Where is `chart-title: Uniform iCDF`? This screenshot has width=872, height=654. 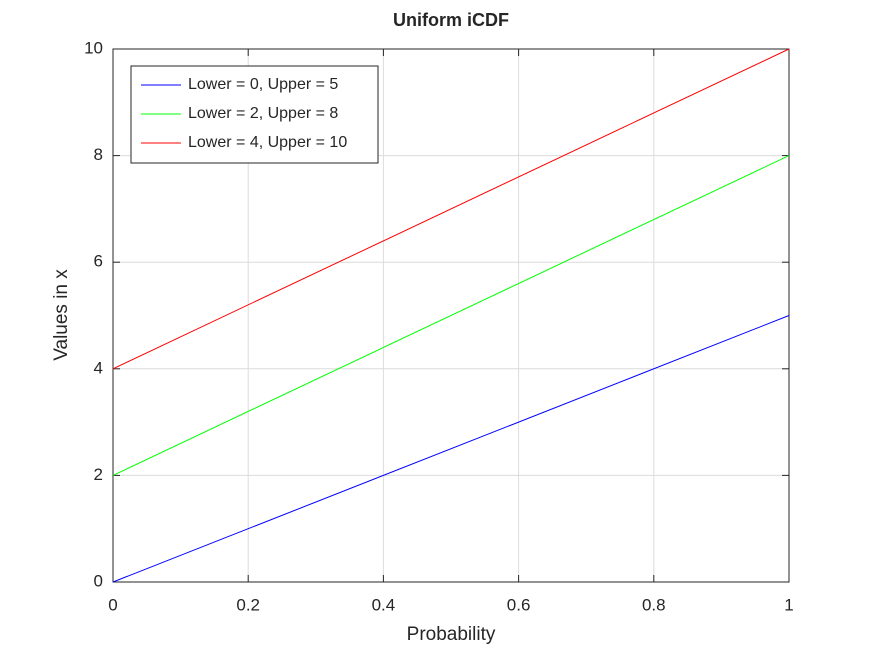
chart-title: Uniform iCDF is located at coordinates (451, 20).